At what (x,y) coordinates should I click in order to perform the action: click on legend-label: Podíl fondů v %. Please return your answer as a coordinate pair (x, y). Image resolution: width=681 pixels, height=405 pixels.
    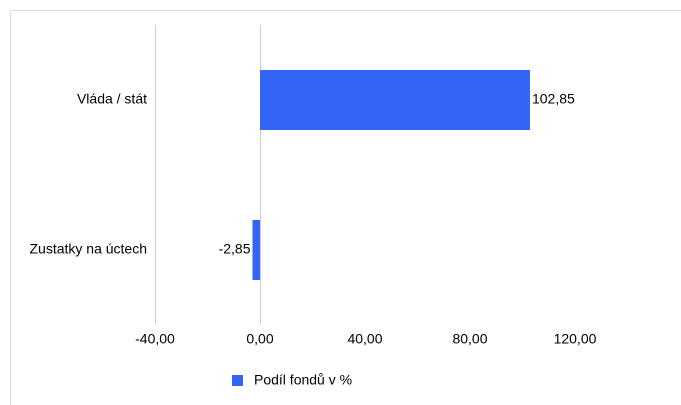
    Looking at the image, I should click on (303, 380).